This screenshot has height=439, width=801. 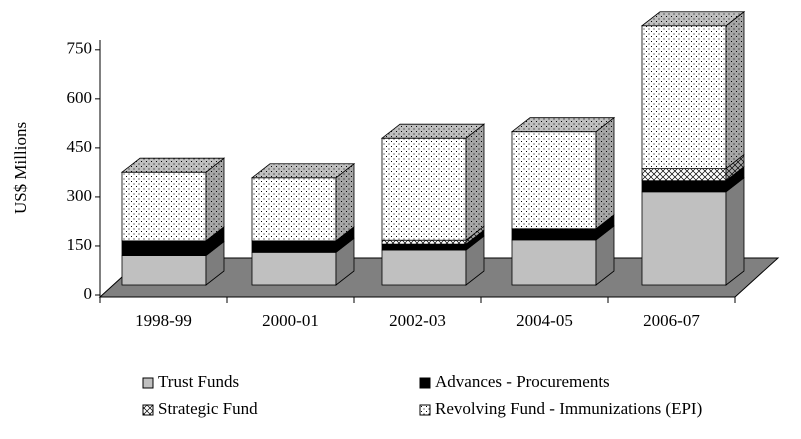 I want to click on x-tick-label: 2000-01, so click(x=290, y=320).